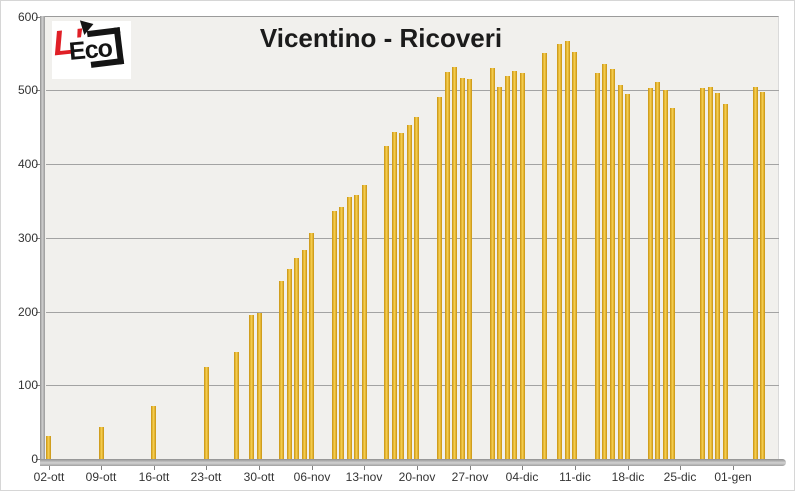  What do you see at coordinates (575, 477) in the screenshot?
I see `x-axis-label: 11-dic` at bounding box center [575, 477].